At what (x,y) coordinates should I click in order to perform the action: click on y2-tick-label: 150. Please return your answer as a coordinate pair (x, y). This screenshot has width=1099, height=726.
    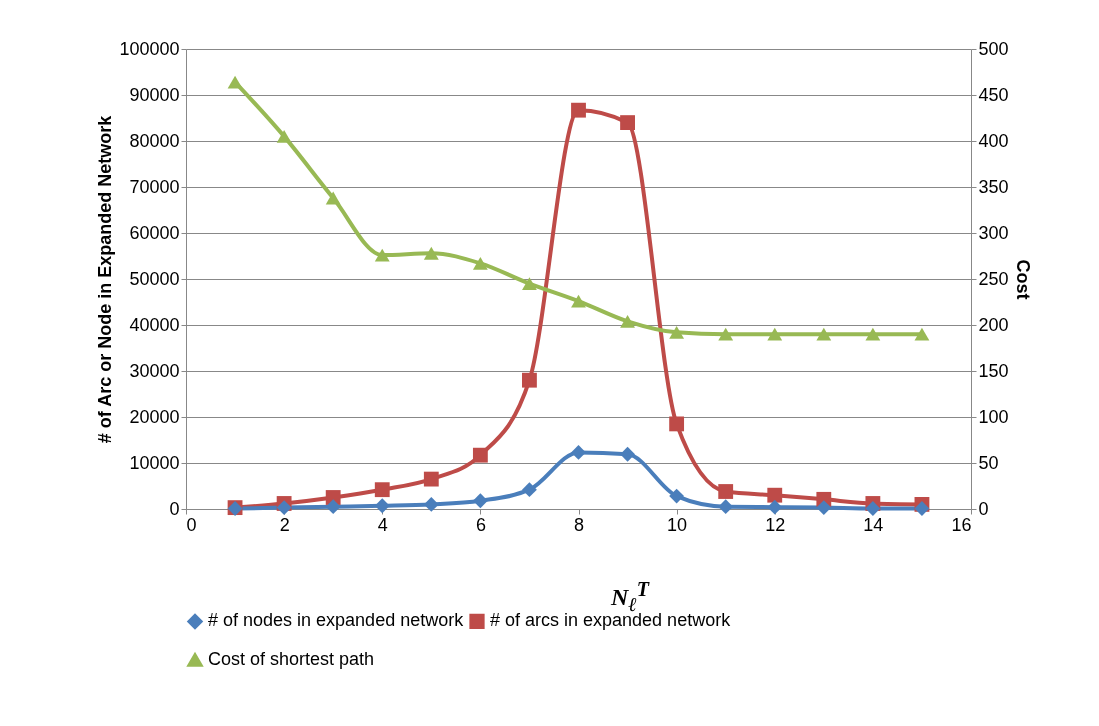
    Looking at the image, I should click on (993, 370).